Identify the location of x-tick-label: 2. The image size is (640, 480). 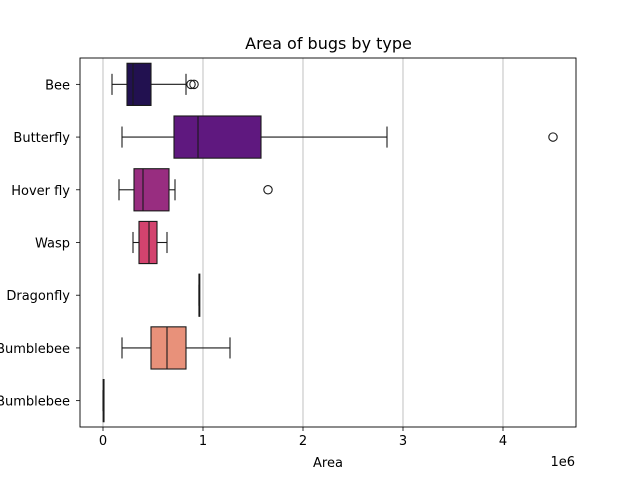
(303, 441).